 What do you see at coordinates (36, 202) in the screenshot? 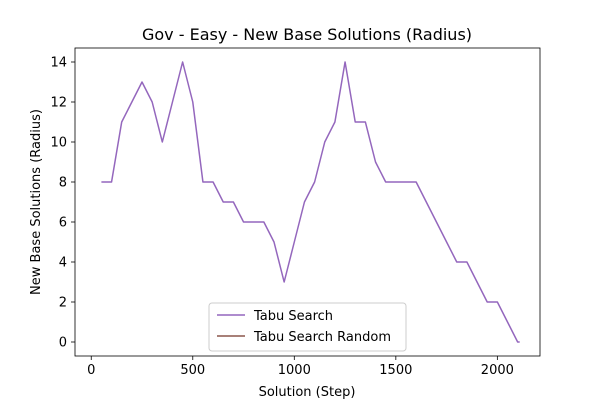
I see `y-axis-label: New Base Solutions (Radius)` at bounding box center [36, 202].